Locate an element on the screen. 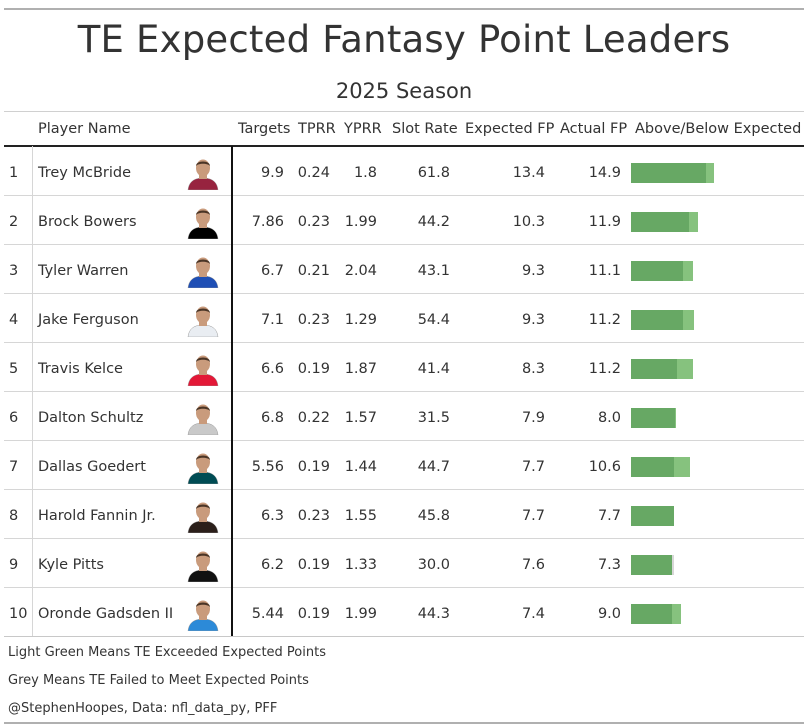 This screenshot has width=808, height=727. cell-rank: 7 is located at coordinates (14, 467).